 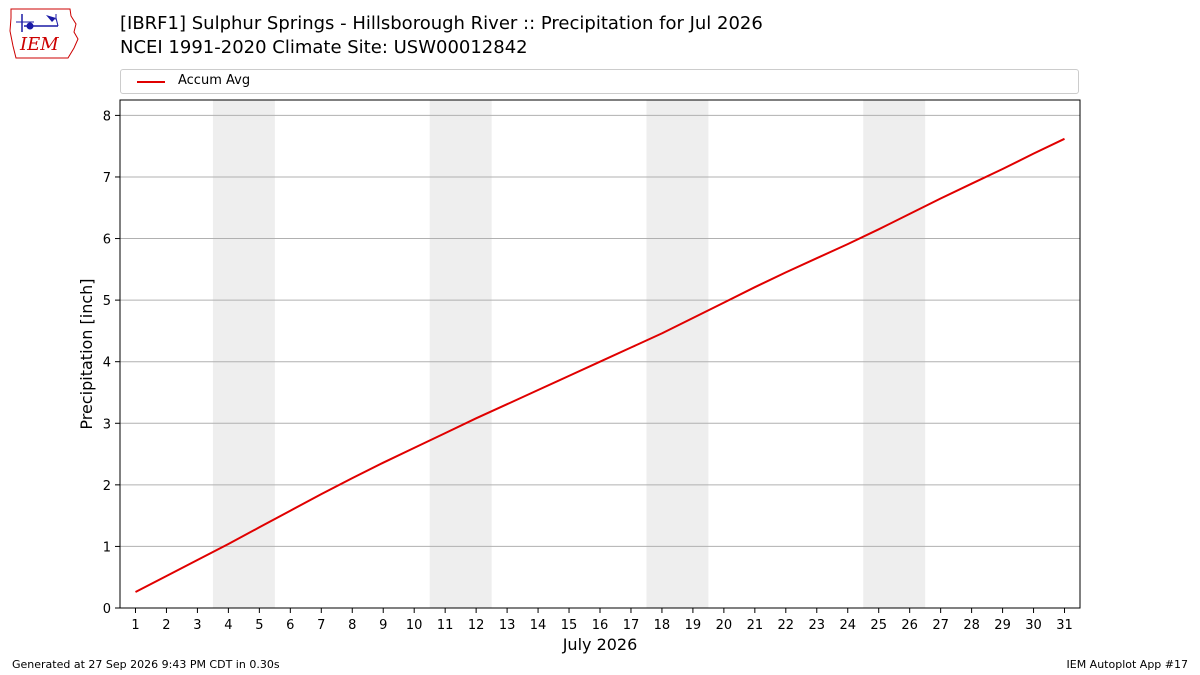 I want to click on y-axis-label: Precipitation [inch], so click(x=86, y=353).